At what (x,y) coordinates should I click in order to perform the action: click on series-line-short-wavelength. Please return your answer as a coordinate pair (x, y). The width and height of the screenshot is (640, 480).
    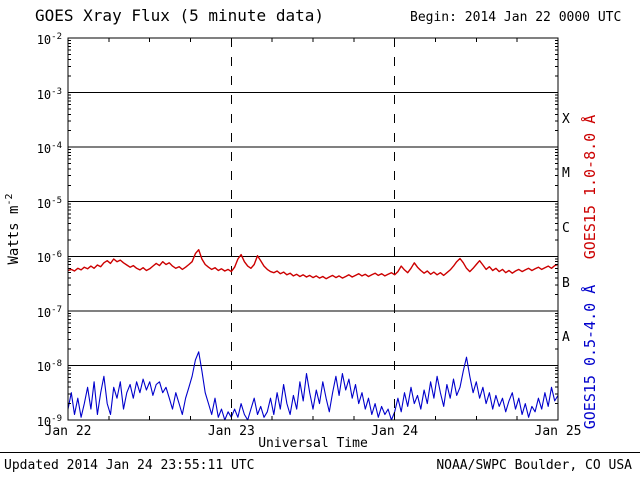
    Looking at the image, I should click on (313, 386).